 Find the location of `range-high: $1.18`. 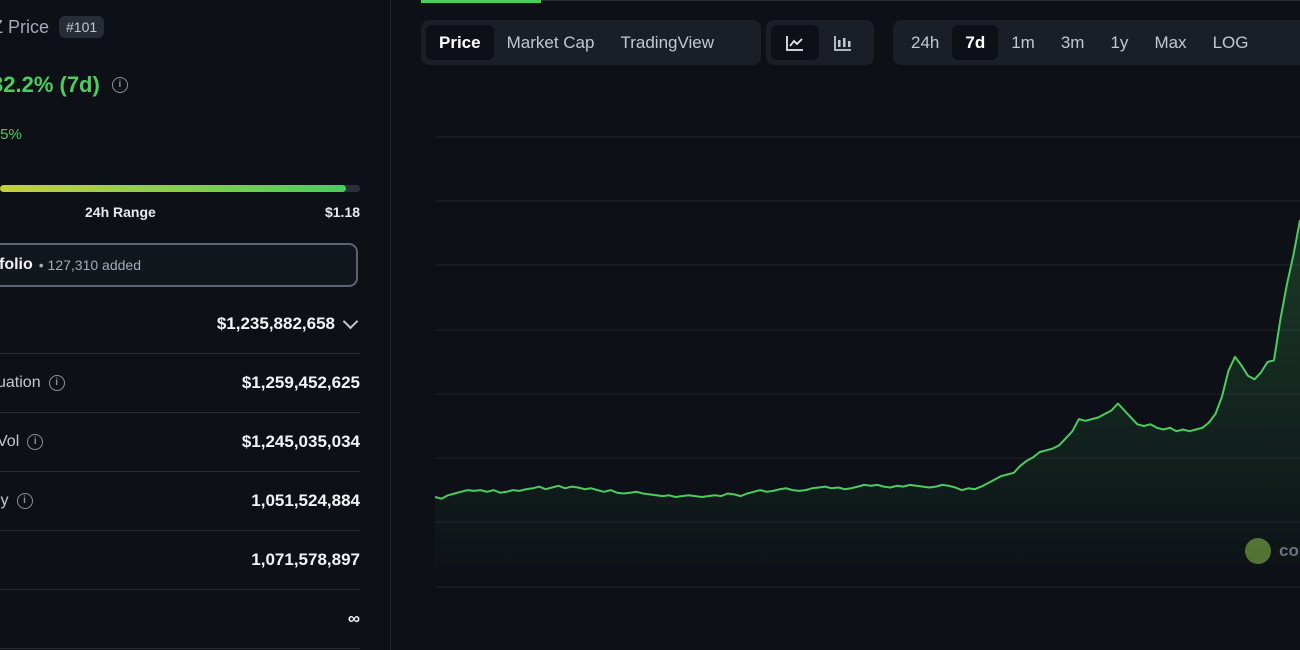

range-high: $1.18 is located at coordinates (342, 212).